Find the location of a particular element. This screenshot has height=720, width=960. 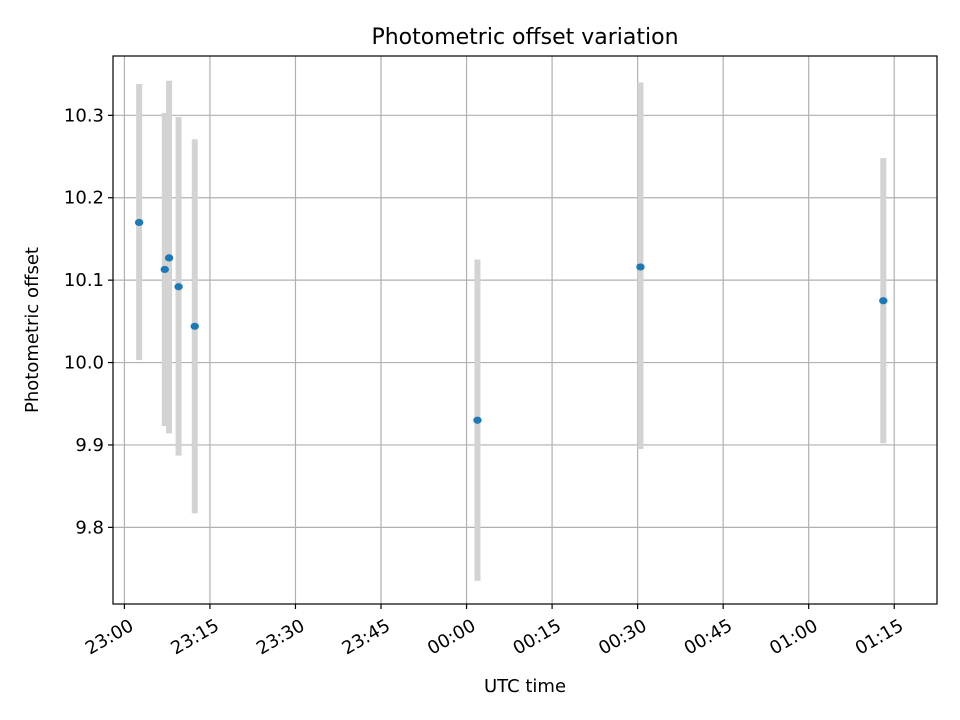

y-tick-label: 9.8 is located at coordinates (89, 527).